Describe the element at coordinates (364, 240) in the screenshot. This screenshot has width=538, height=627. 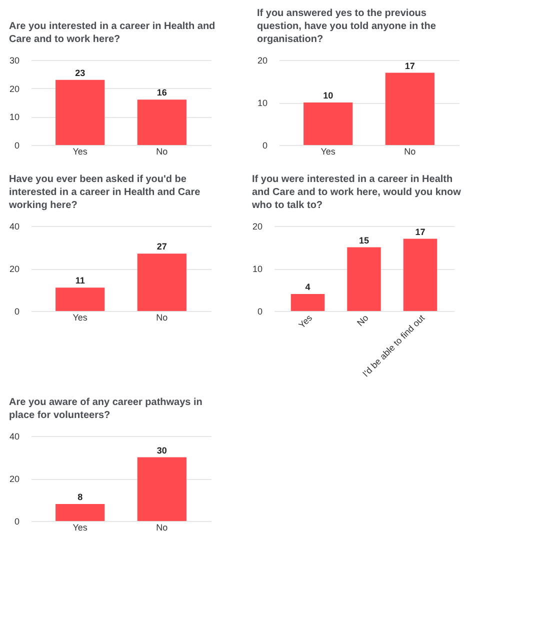
I see `data-label: 15` at that location.